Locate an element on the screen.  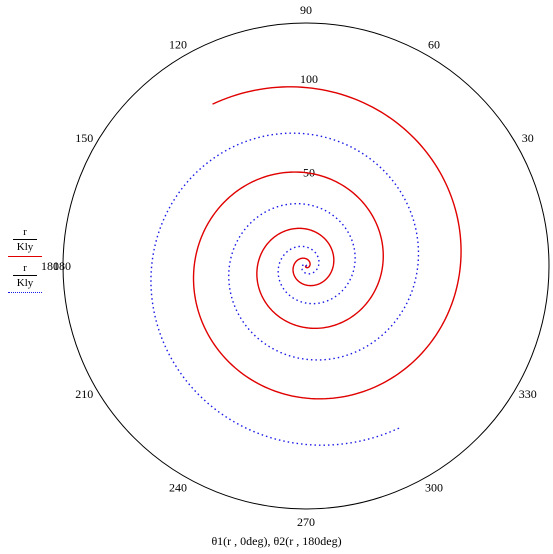
radial-tick-label-100: 100 is located at coordinates (309, 79).